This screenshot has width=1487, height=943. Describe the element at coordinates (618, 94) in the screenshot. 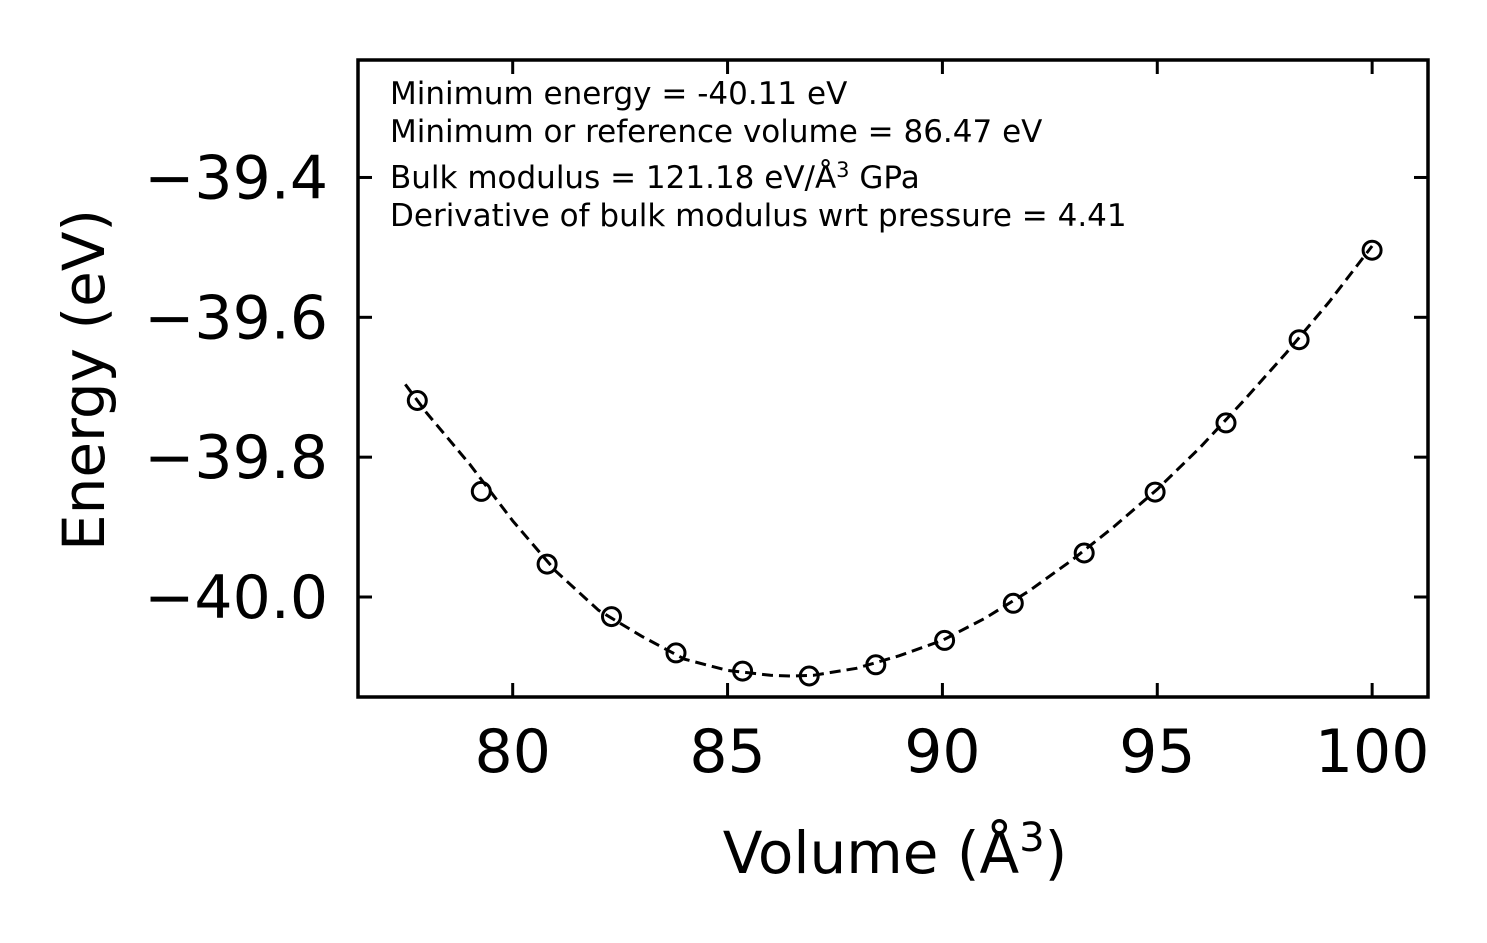

I see `annotation-min-energy: Minimum energy = -40.11 eV` at that location.